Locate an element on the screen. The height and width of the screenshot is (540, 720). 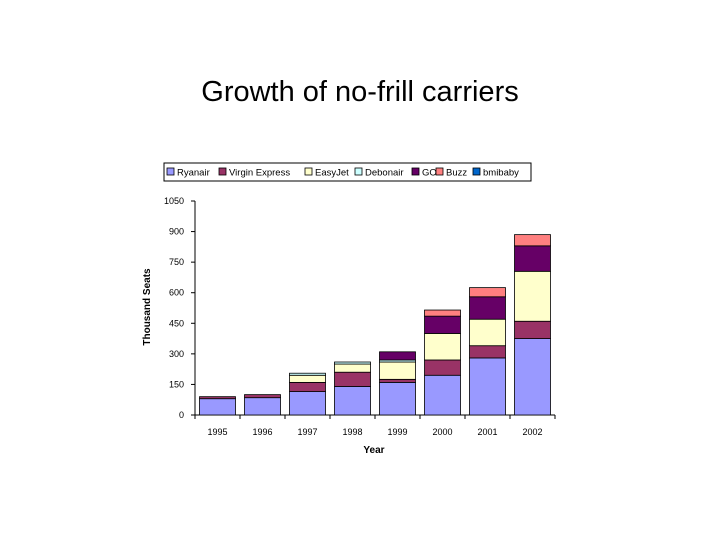
x-tick-label: 1998 is located at coordinates (352, 432).